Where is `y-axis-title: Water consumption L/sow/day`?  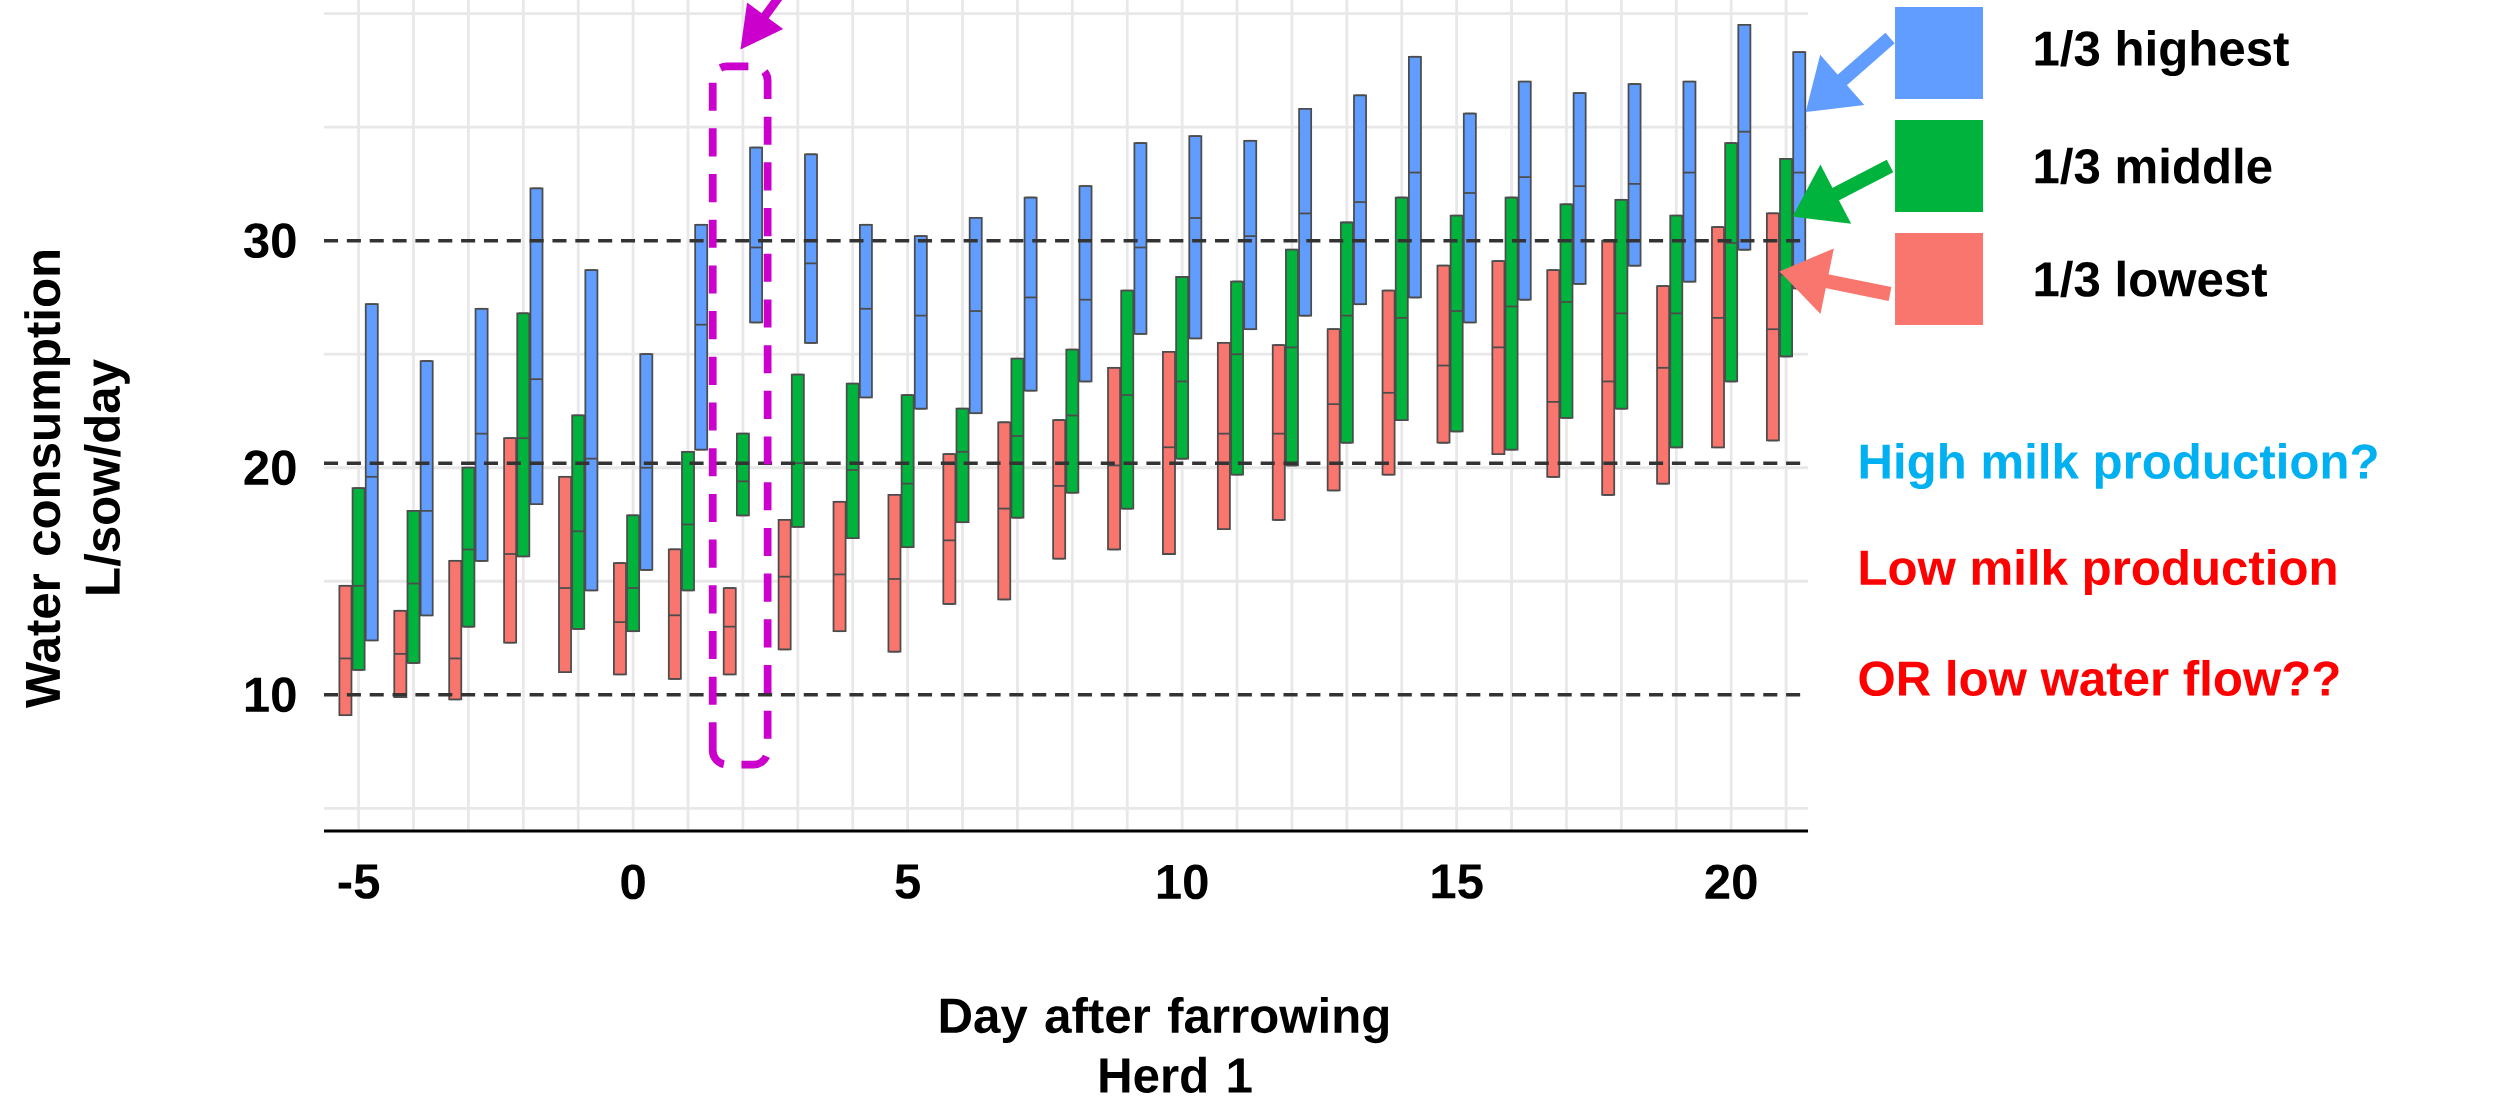 y-axis-title: Water consumption L/sow/day is located at coordinates (77, 479).